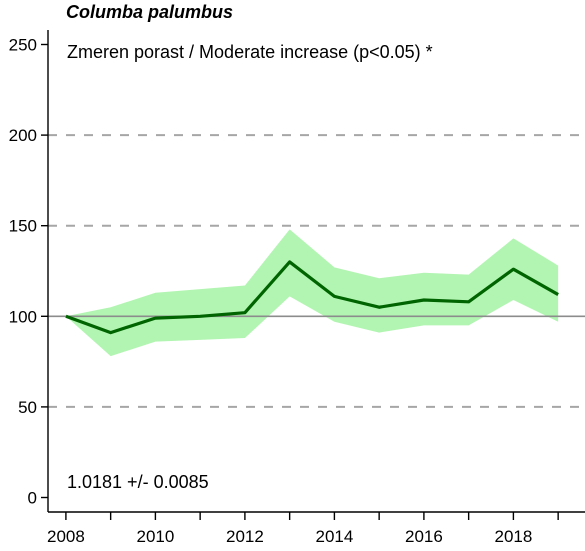 The width and height of the screenshot is (585, 551). Describe the element at coordinates (138, 482) in the screenshot. I see `trend-estimate-label: 1.0181 +/- 0.0085` at that location.